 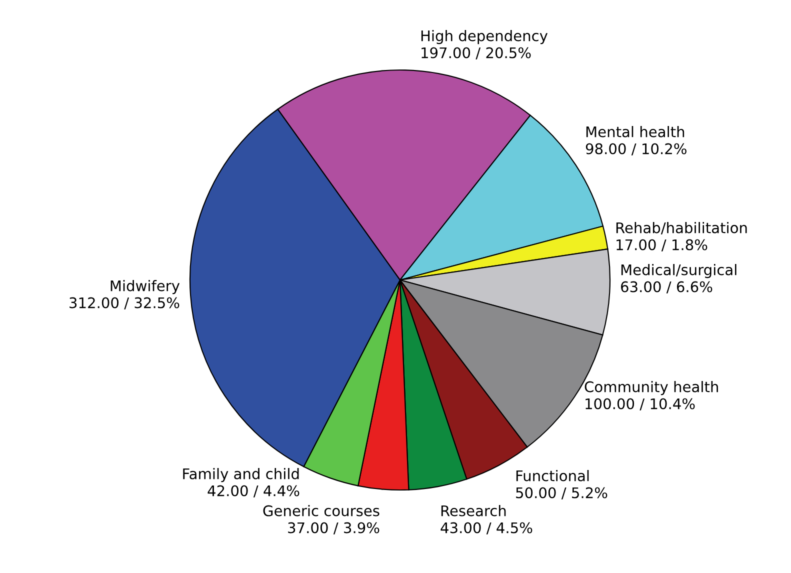 I want to click on data-label: 42.00 / 4.4%, so click(x=254, y=491).